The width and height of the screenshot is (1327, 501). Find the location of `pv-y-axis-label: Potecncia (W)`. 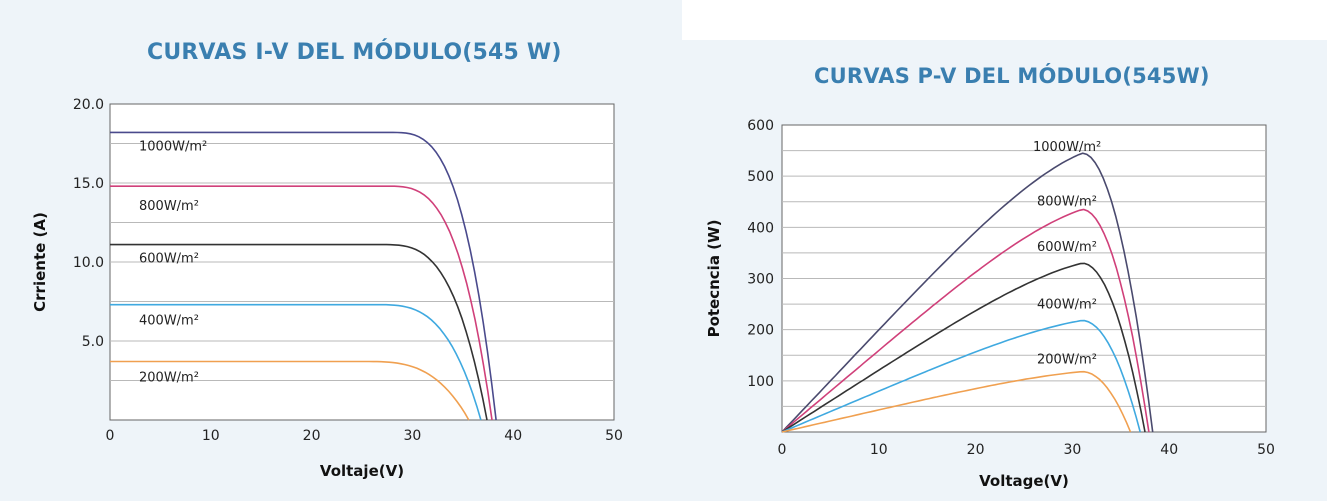

pv-y-axis-label: Potecncia (W) is located at coordinates (714, 279).